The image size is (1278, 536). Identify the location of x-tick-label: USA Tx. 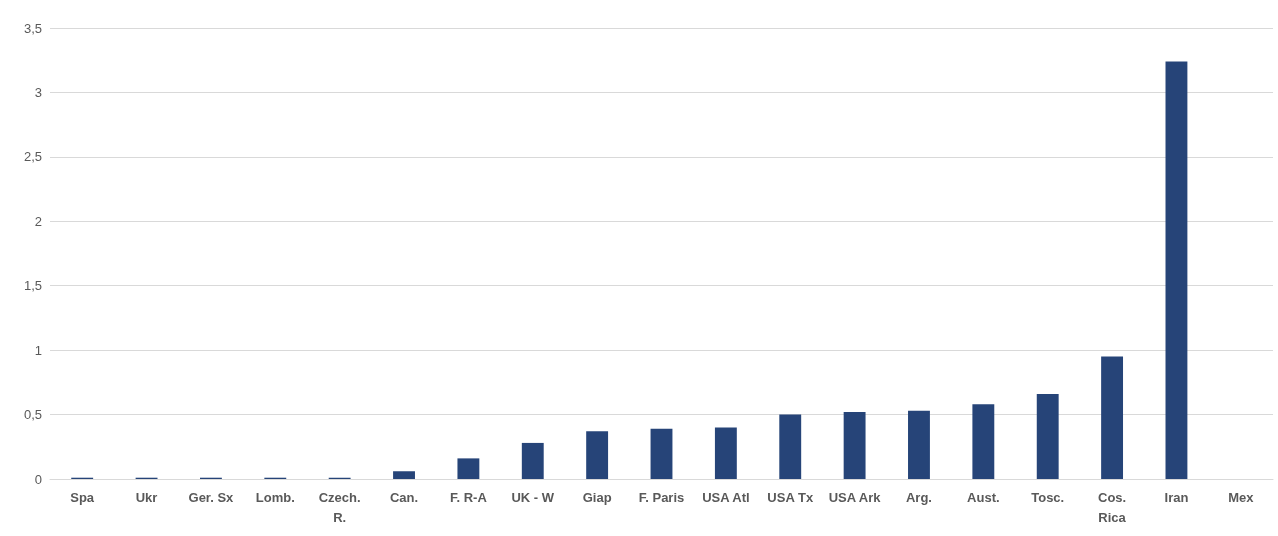
(790, 497).